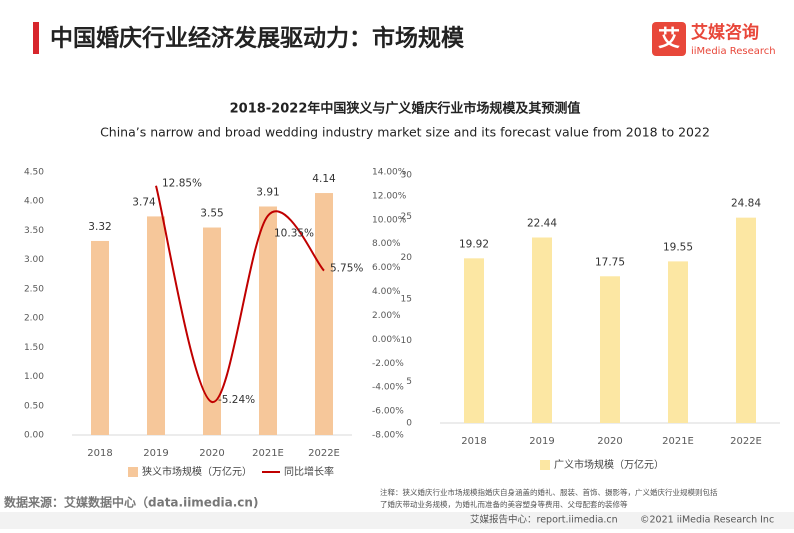  What do you see at coordinates (388, 388) in the screenshot?
I see `y2-tick-label: -4.00%` at bounding box center [388, 388].